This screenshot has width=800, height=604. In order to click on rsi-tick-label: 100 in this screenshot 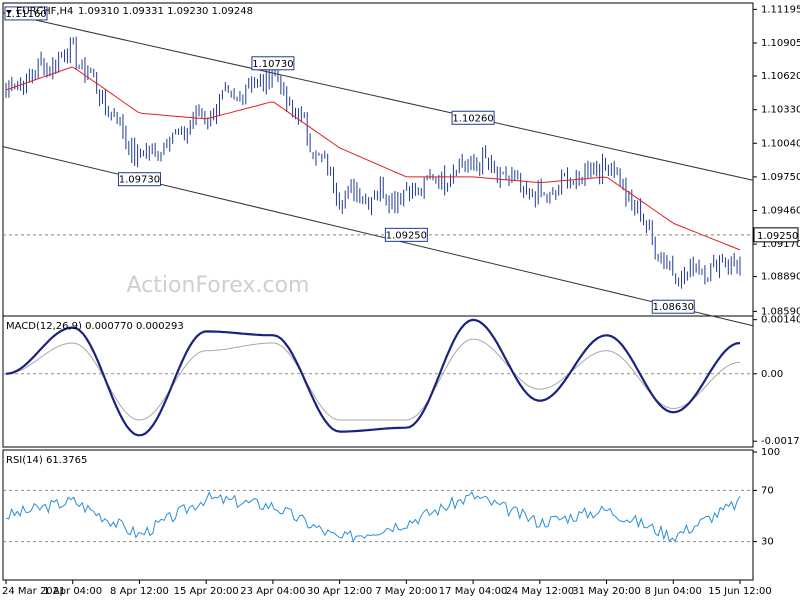, I will do `click(770, 452)`.